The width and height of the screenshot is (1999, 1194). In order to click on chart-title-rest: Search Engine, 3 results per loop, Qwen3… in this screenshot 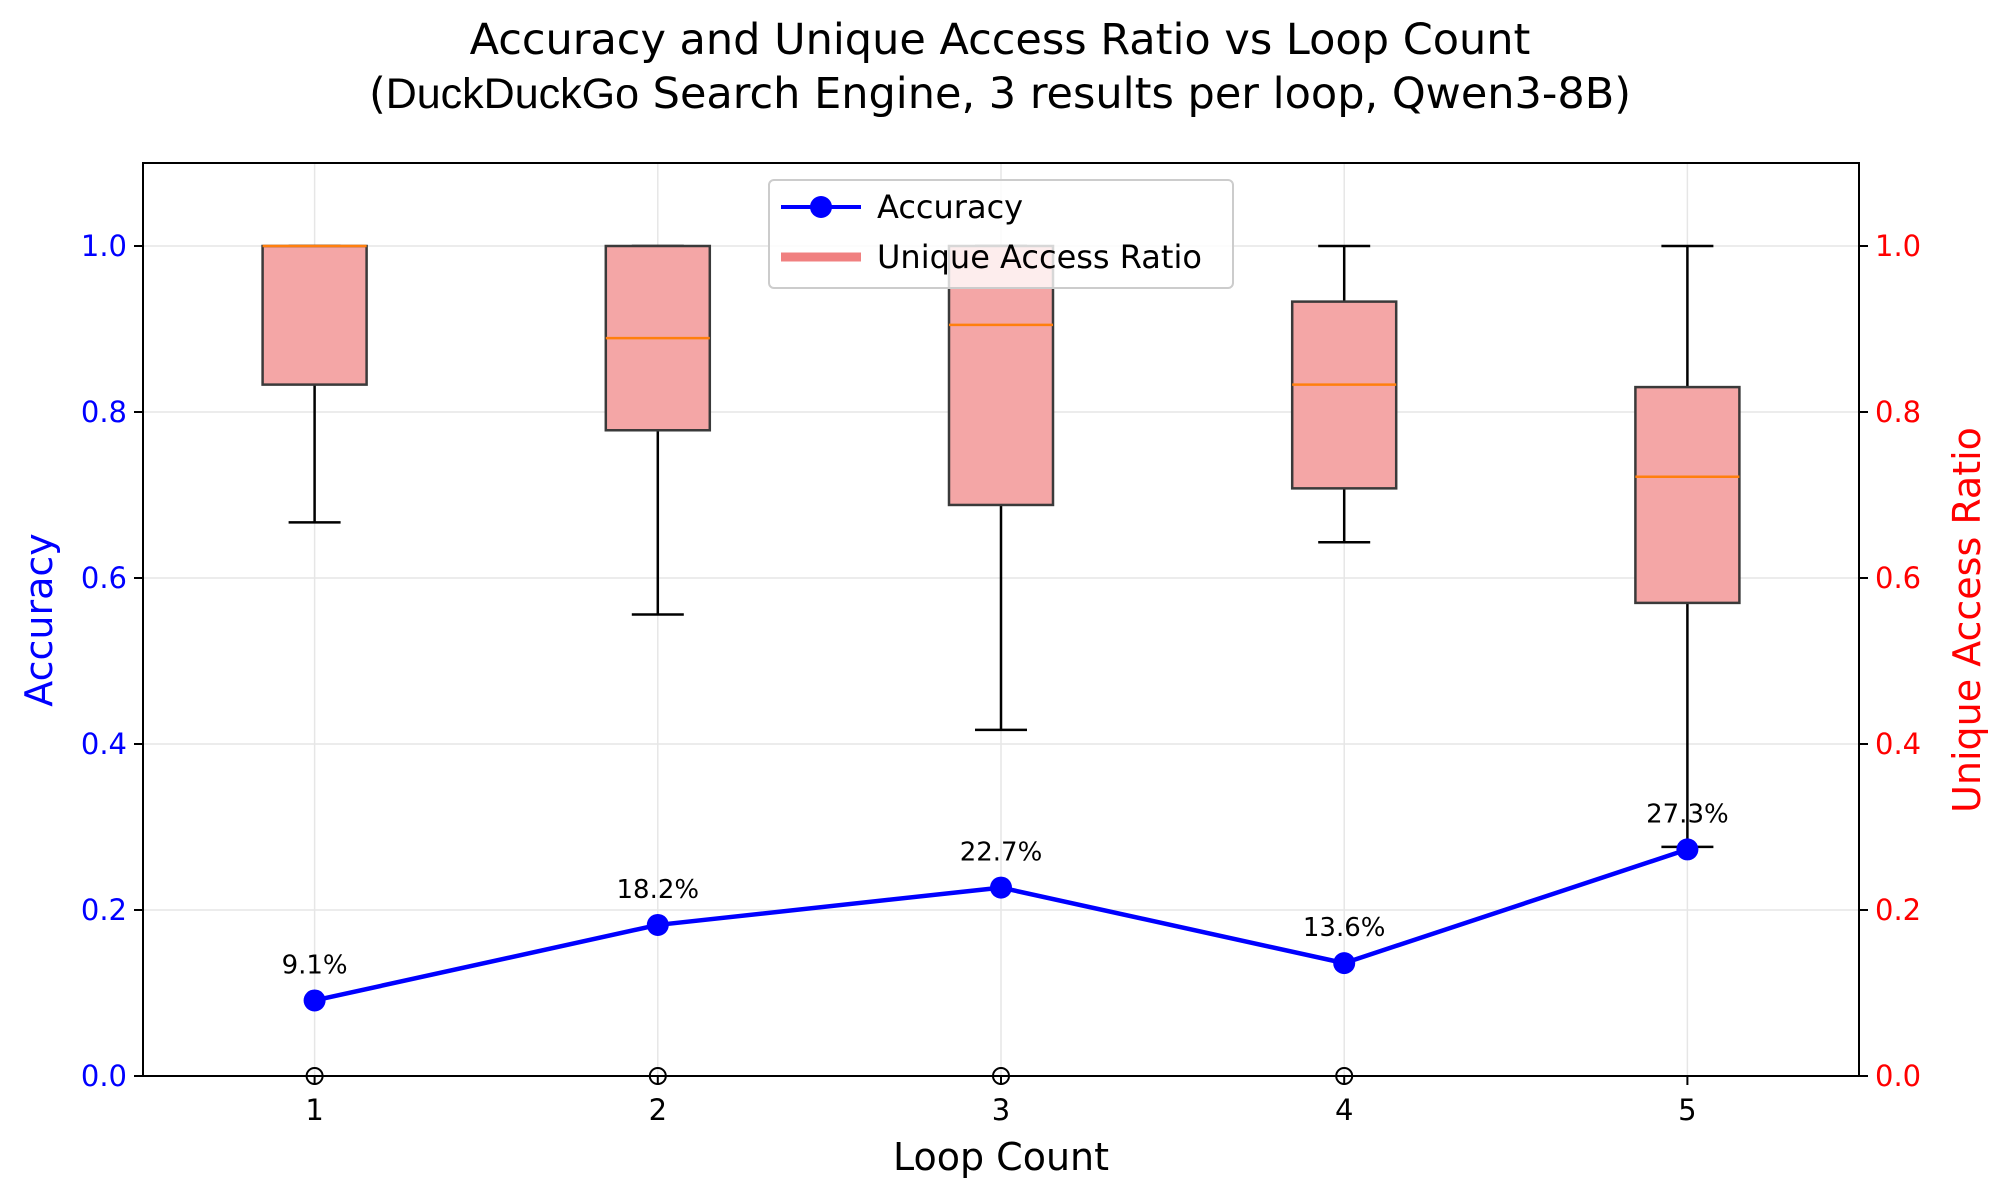, I will do `click(1135, 94)`.